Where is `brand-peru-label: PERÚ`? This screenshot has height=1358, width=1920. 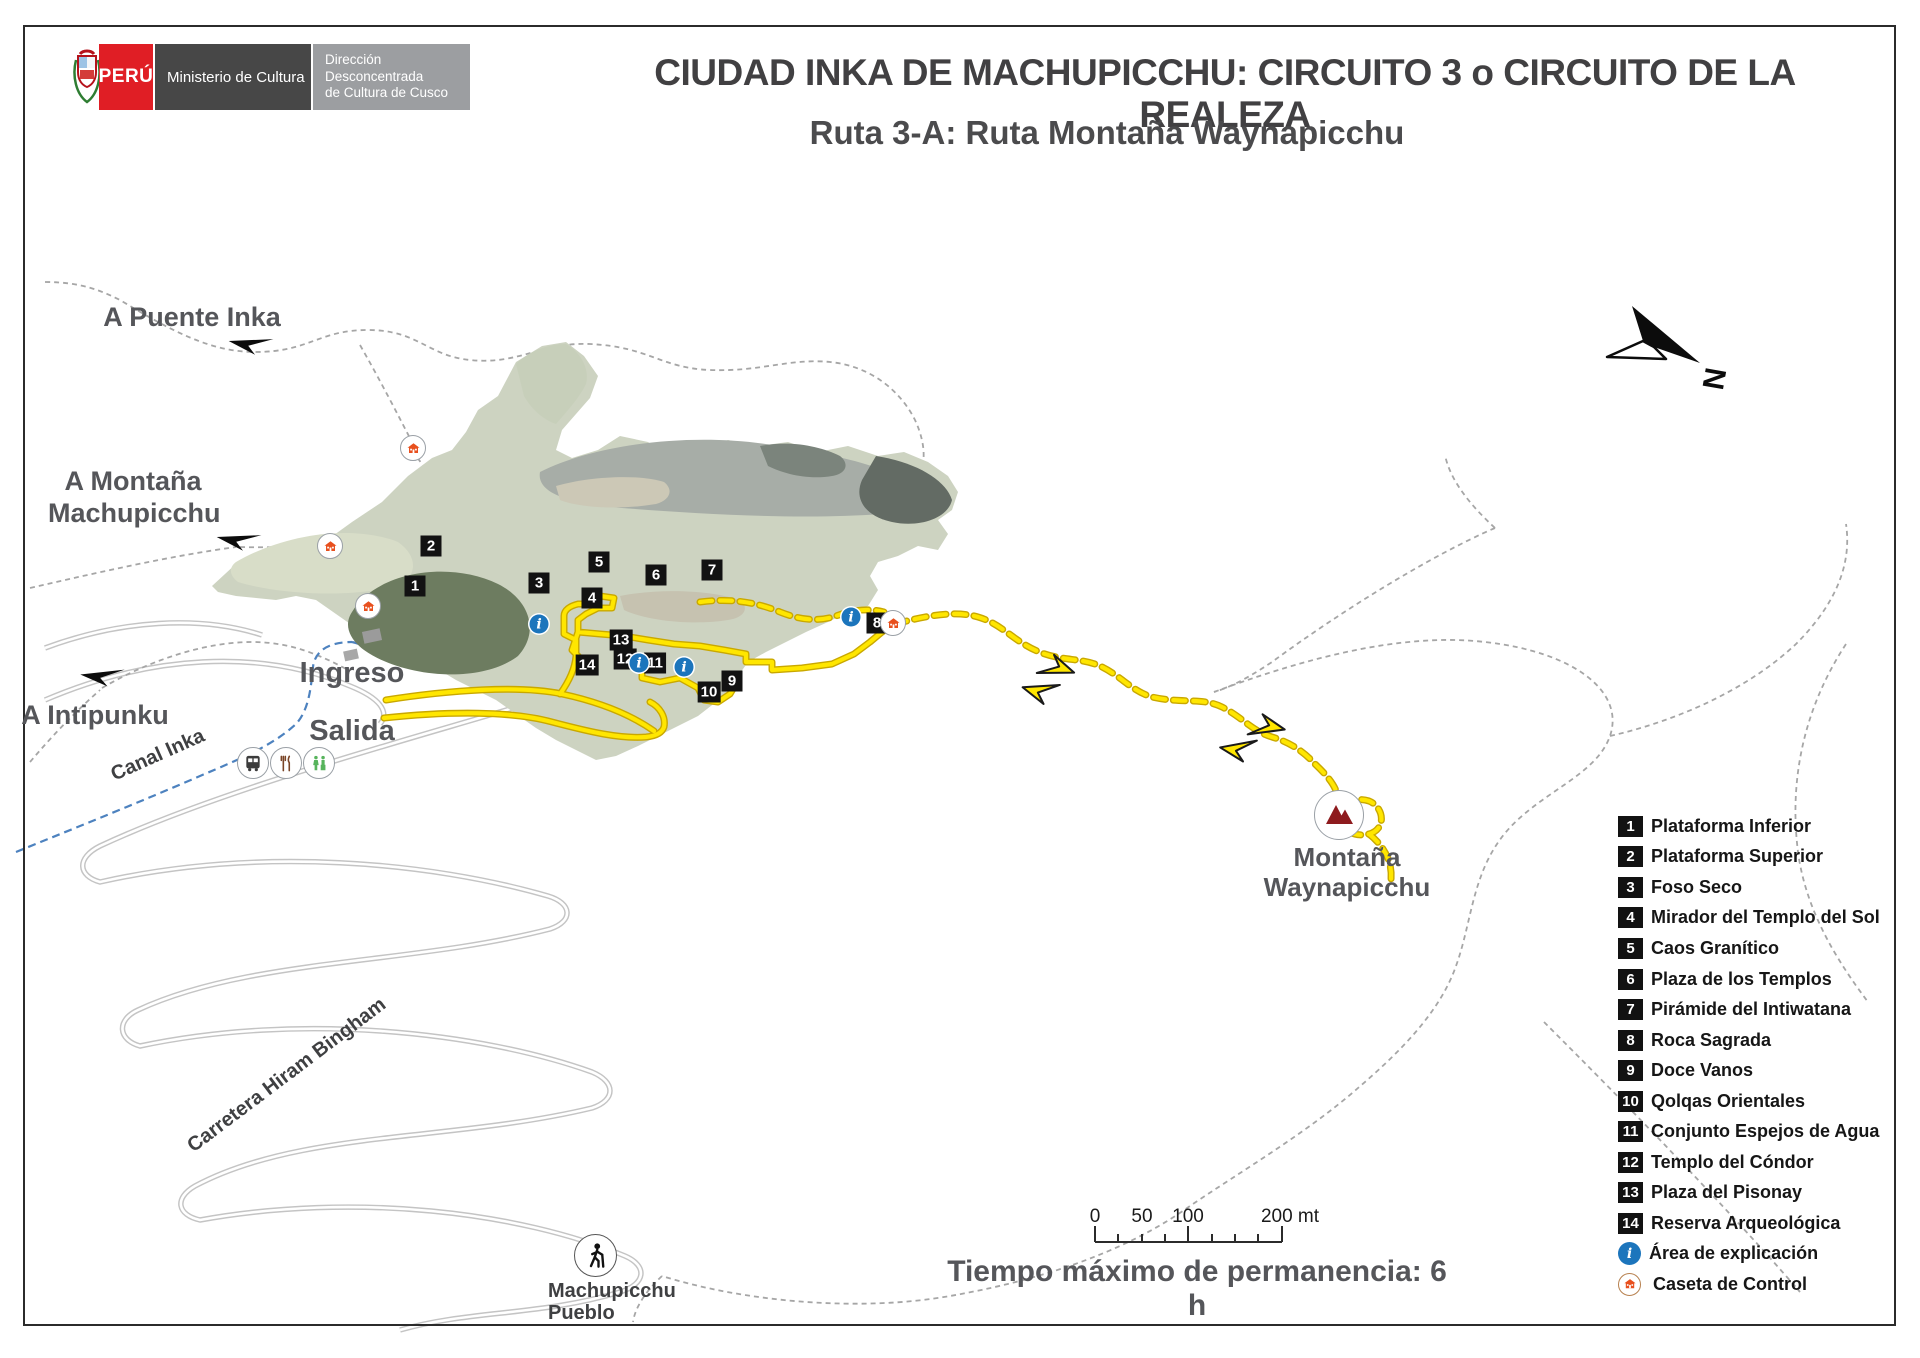 brand-peru-label: PERÚ is located at coordinates (126, 76).